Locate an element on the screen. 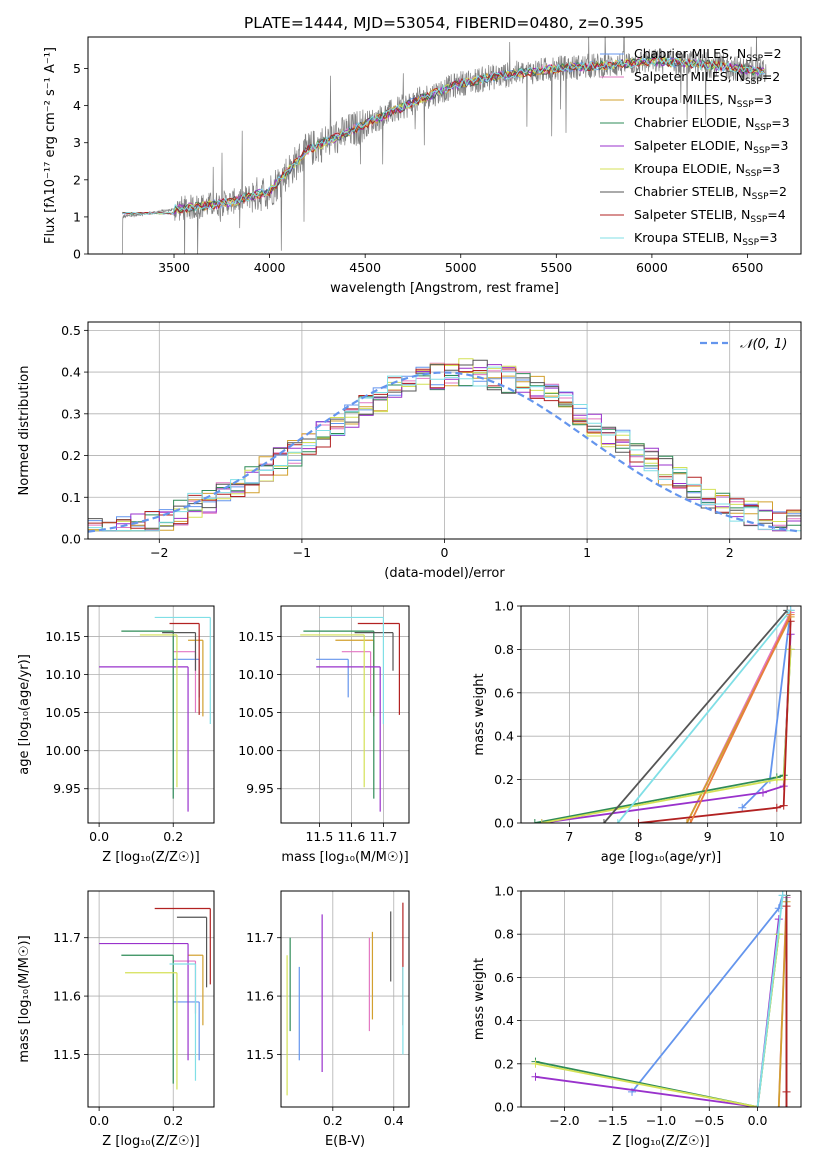 The image size is (819, 1170). spectrum-ylabel: Flux [fλ10⁻¹⁷ erg cm⁻² s⁻¹ A⁻¹] is located at coordinates (50, 145).